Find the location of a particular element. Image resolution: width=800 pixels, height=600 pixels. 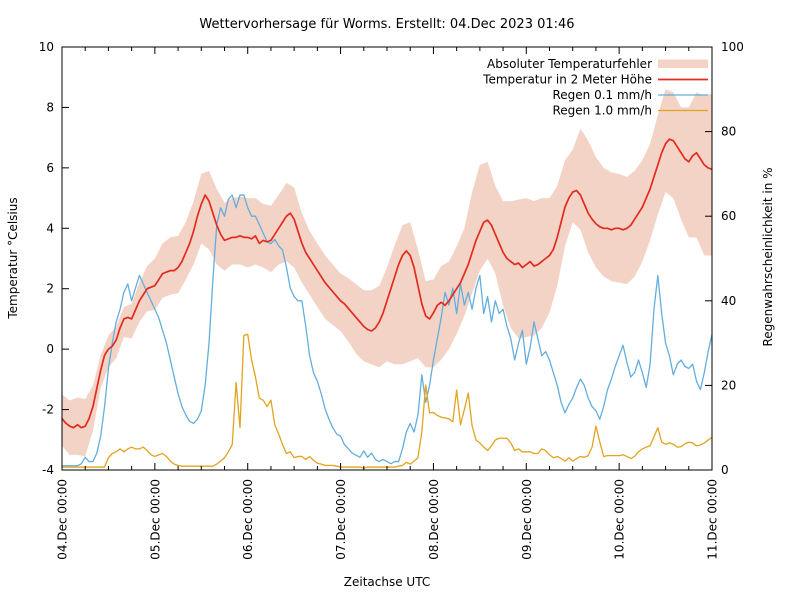

y-right-tick-label: 100 is located at coordinates (732, 47).